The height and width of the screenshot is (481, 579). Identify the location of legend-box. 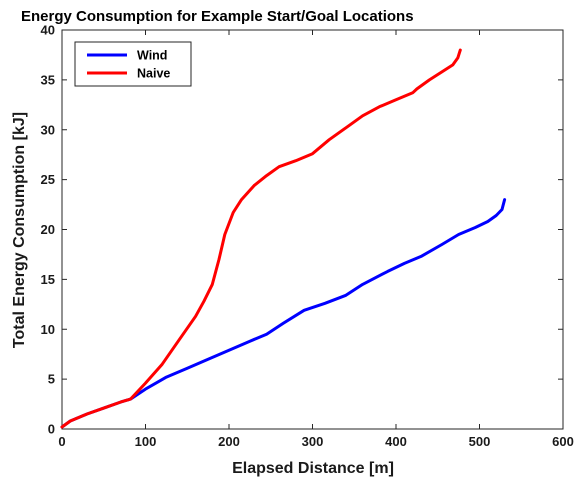
(133, 64).